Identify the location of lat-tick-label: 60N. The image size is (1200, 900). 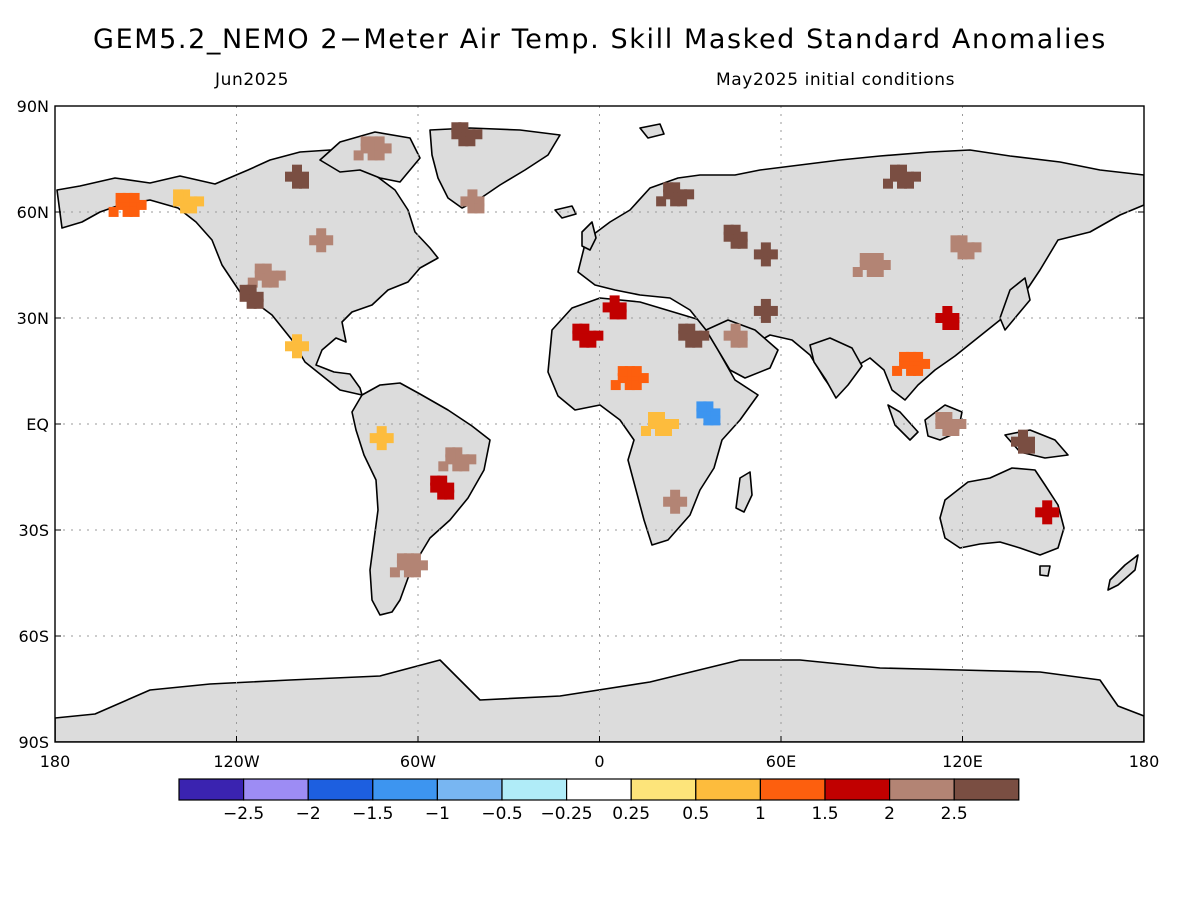
(33, 212).